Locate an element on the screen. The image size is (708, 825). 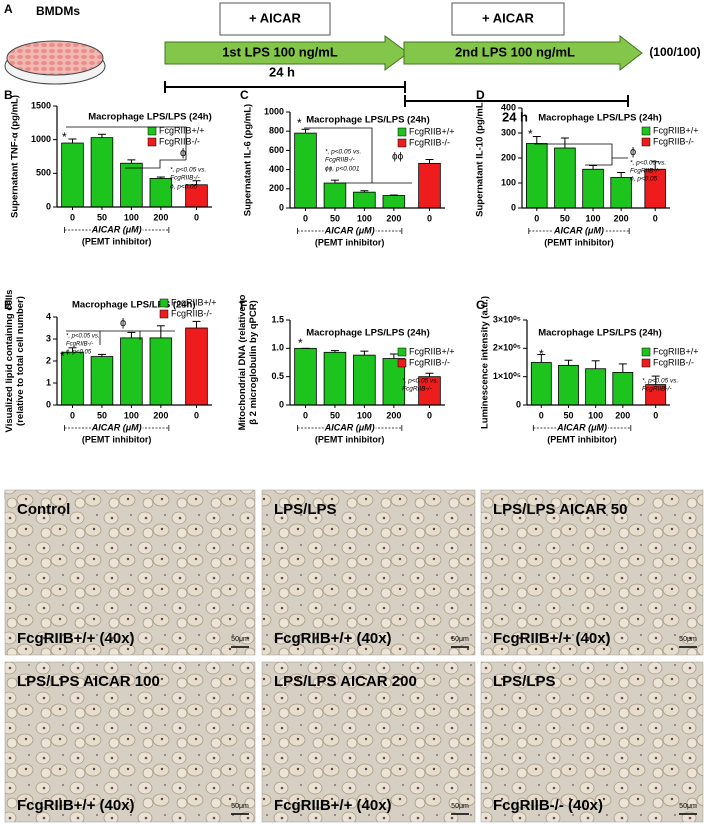
micrograph-title: LPS/LPS is located at coordinates (305, 509).